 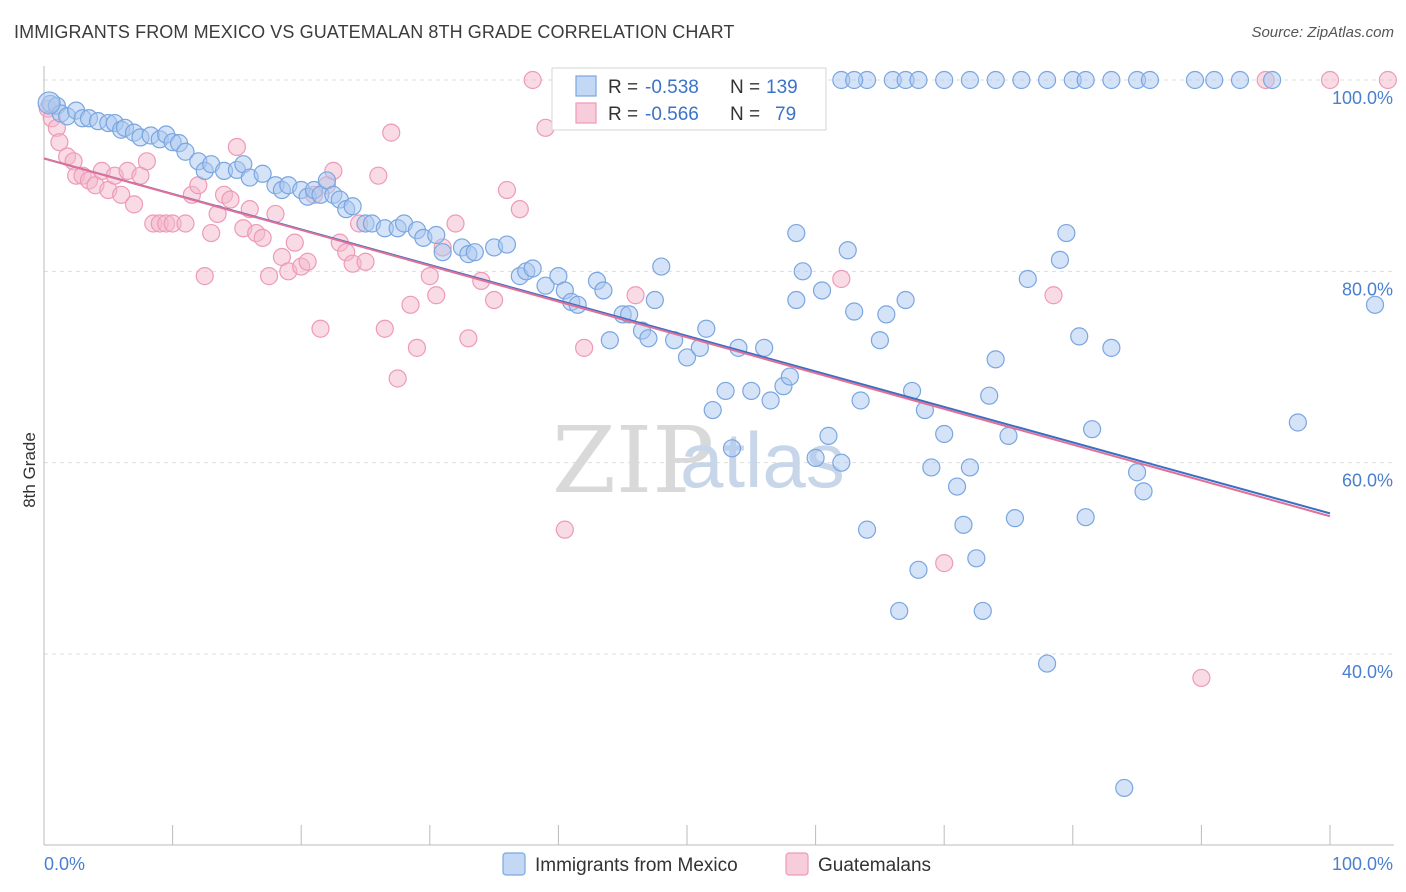 What do you see at coordinates (745, 87) in the screenshot?
I see `legend-n-label-mexico: N =` at bounding box center [745, 87].